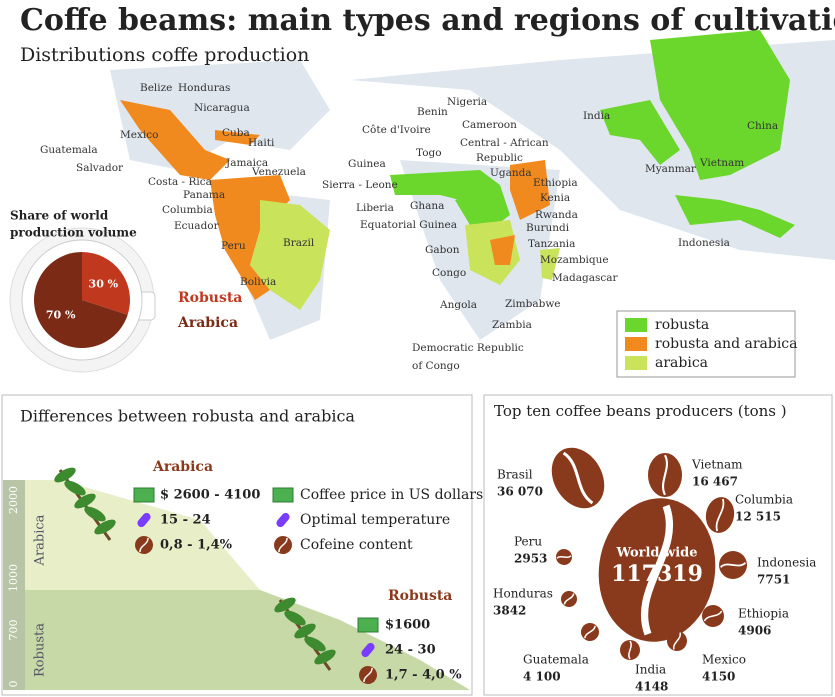 The height and width of the screenshot is (697, 835). What do you see at coordinates (69, 150) in the screenshot?
I see `map-label: Guatemala` at bounding box center [69, 150].